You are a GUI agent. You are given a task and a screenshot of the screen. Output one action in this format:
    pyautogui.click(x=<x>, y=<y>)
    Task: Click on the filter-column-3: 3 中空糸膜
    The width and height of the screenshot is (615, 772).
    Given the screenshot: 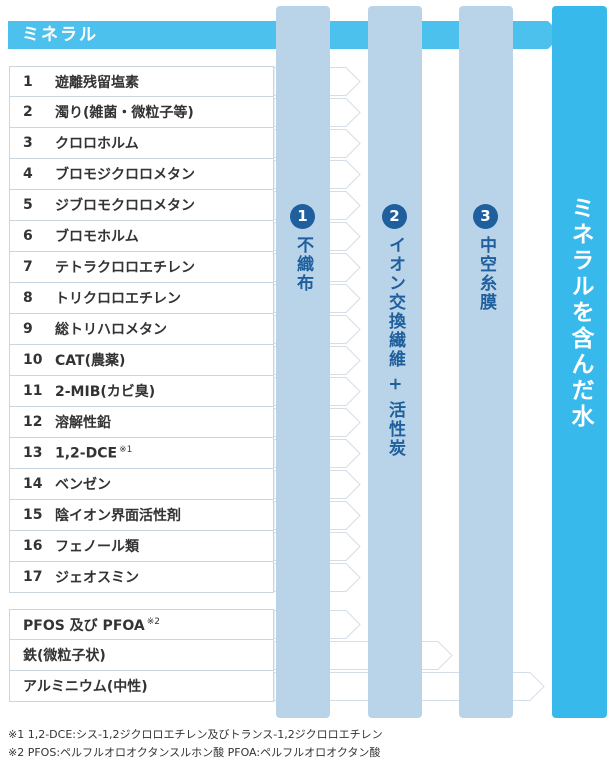 What is the action you would take?
    pyautogui.click(x=486, y=362)
    